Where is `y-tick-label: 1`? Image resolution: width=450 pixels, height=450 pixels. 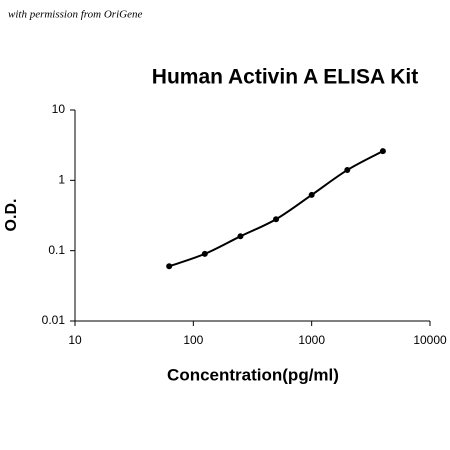
y-tick-label: 1 is located at coordinates (61, 180).